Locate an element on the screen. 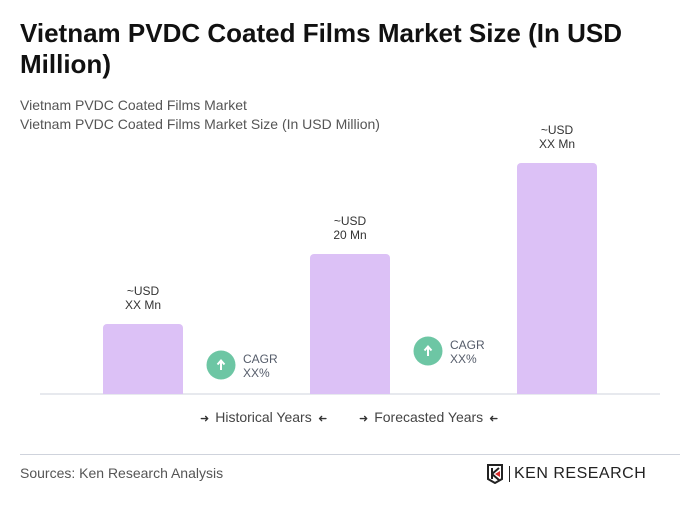 Image resolution: width=700 pixels, height=520 pixels. legend-forecasted-label: Forecasted Years is located at coordinates (429, 417).